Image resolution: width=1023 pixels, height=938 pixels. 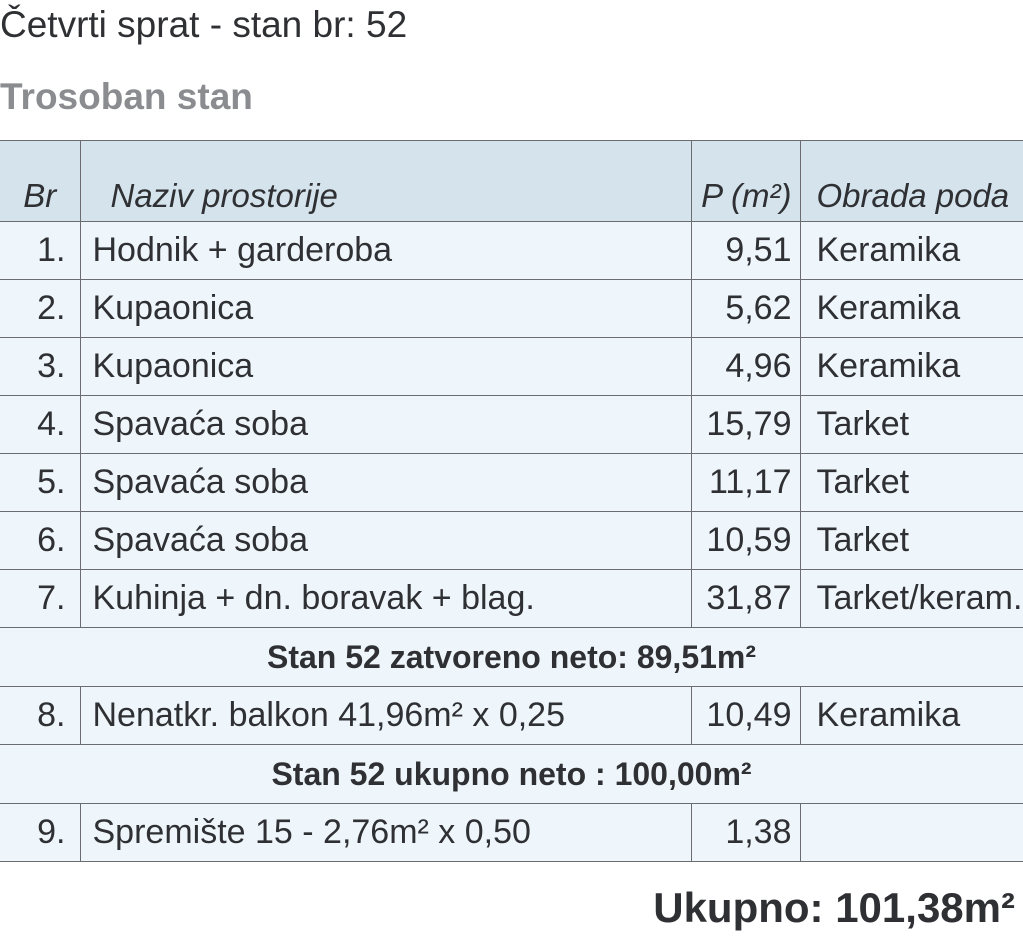 I want to click on subtotal-closed-row: Stan 52 zatvoreno neto: 89,51m², so click(x=511, y=657).